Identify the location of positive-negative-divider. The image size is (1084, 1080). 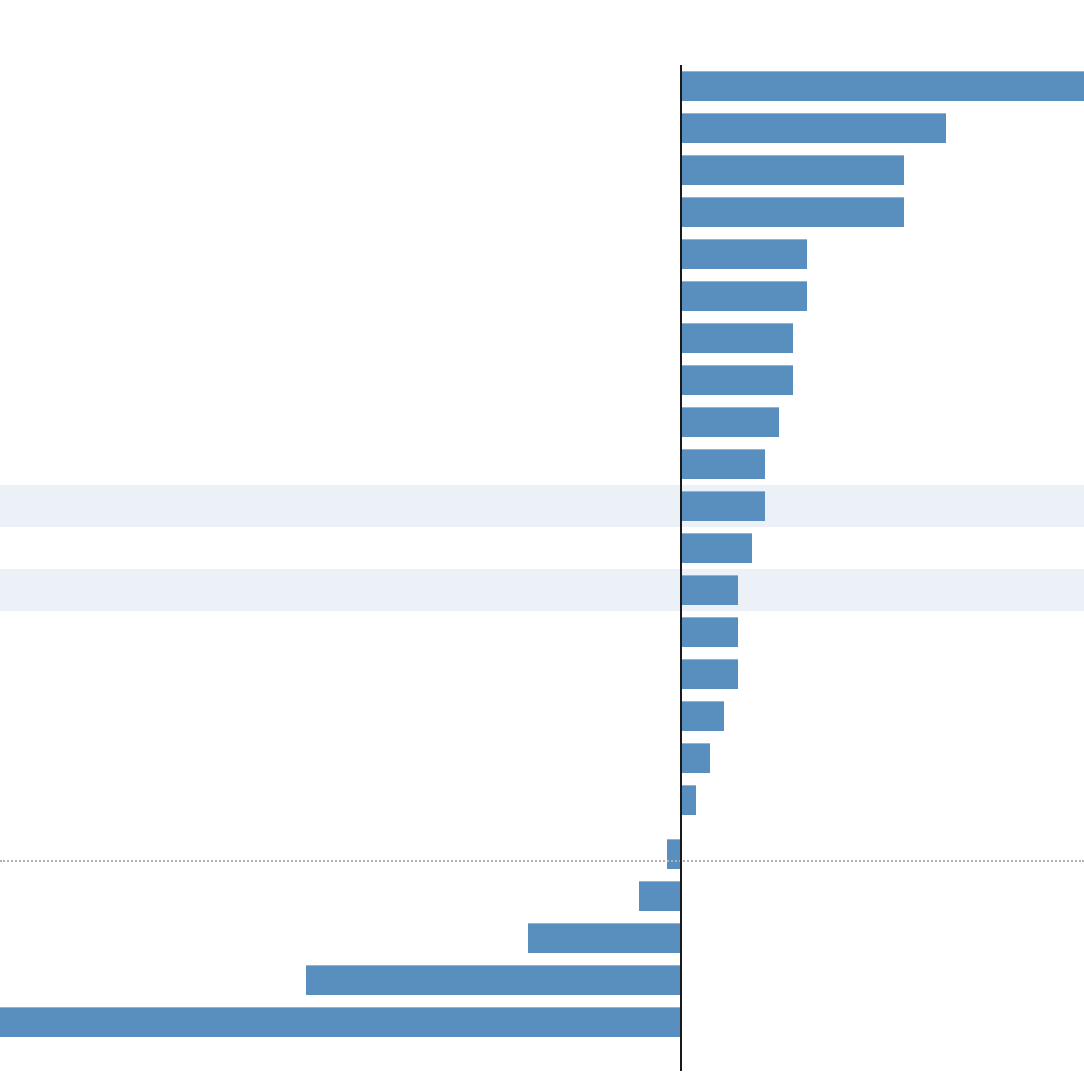
(542, 861).